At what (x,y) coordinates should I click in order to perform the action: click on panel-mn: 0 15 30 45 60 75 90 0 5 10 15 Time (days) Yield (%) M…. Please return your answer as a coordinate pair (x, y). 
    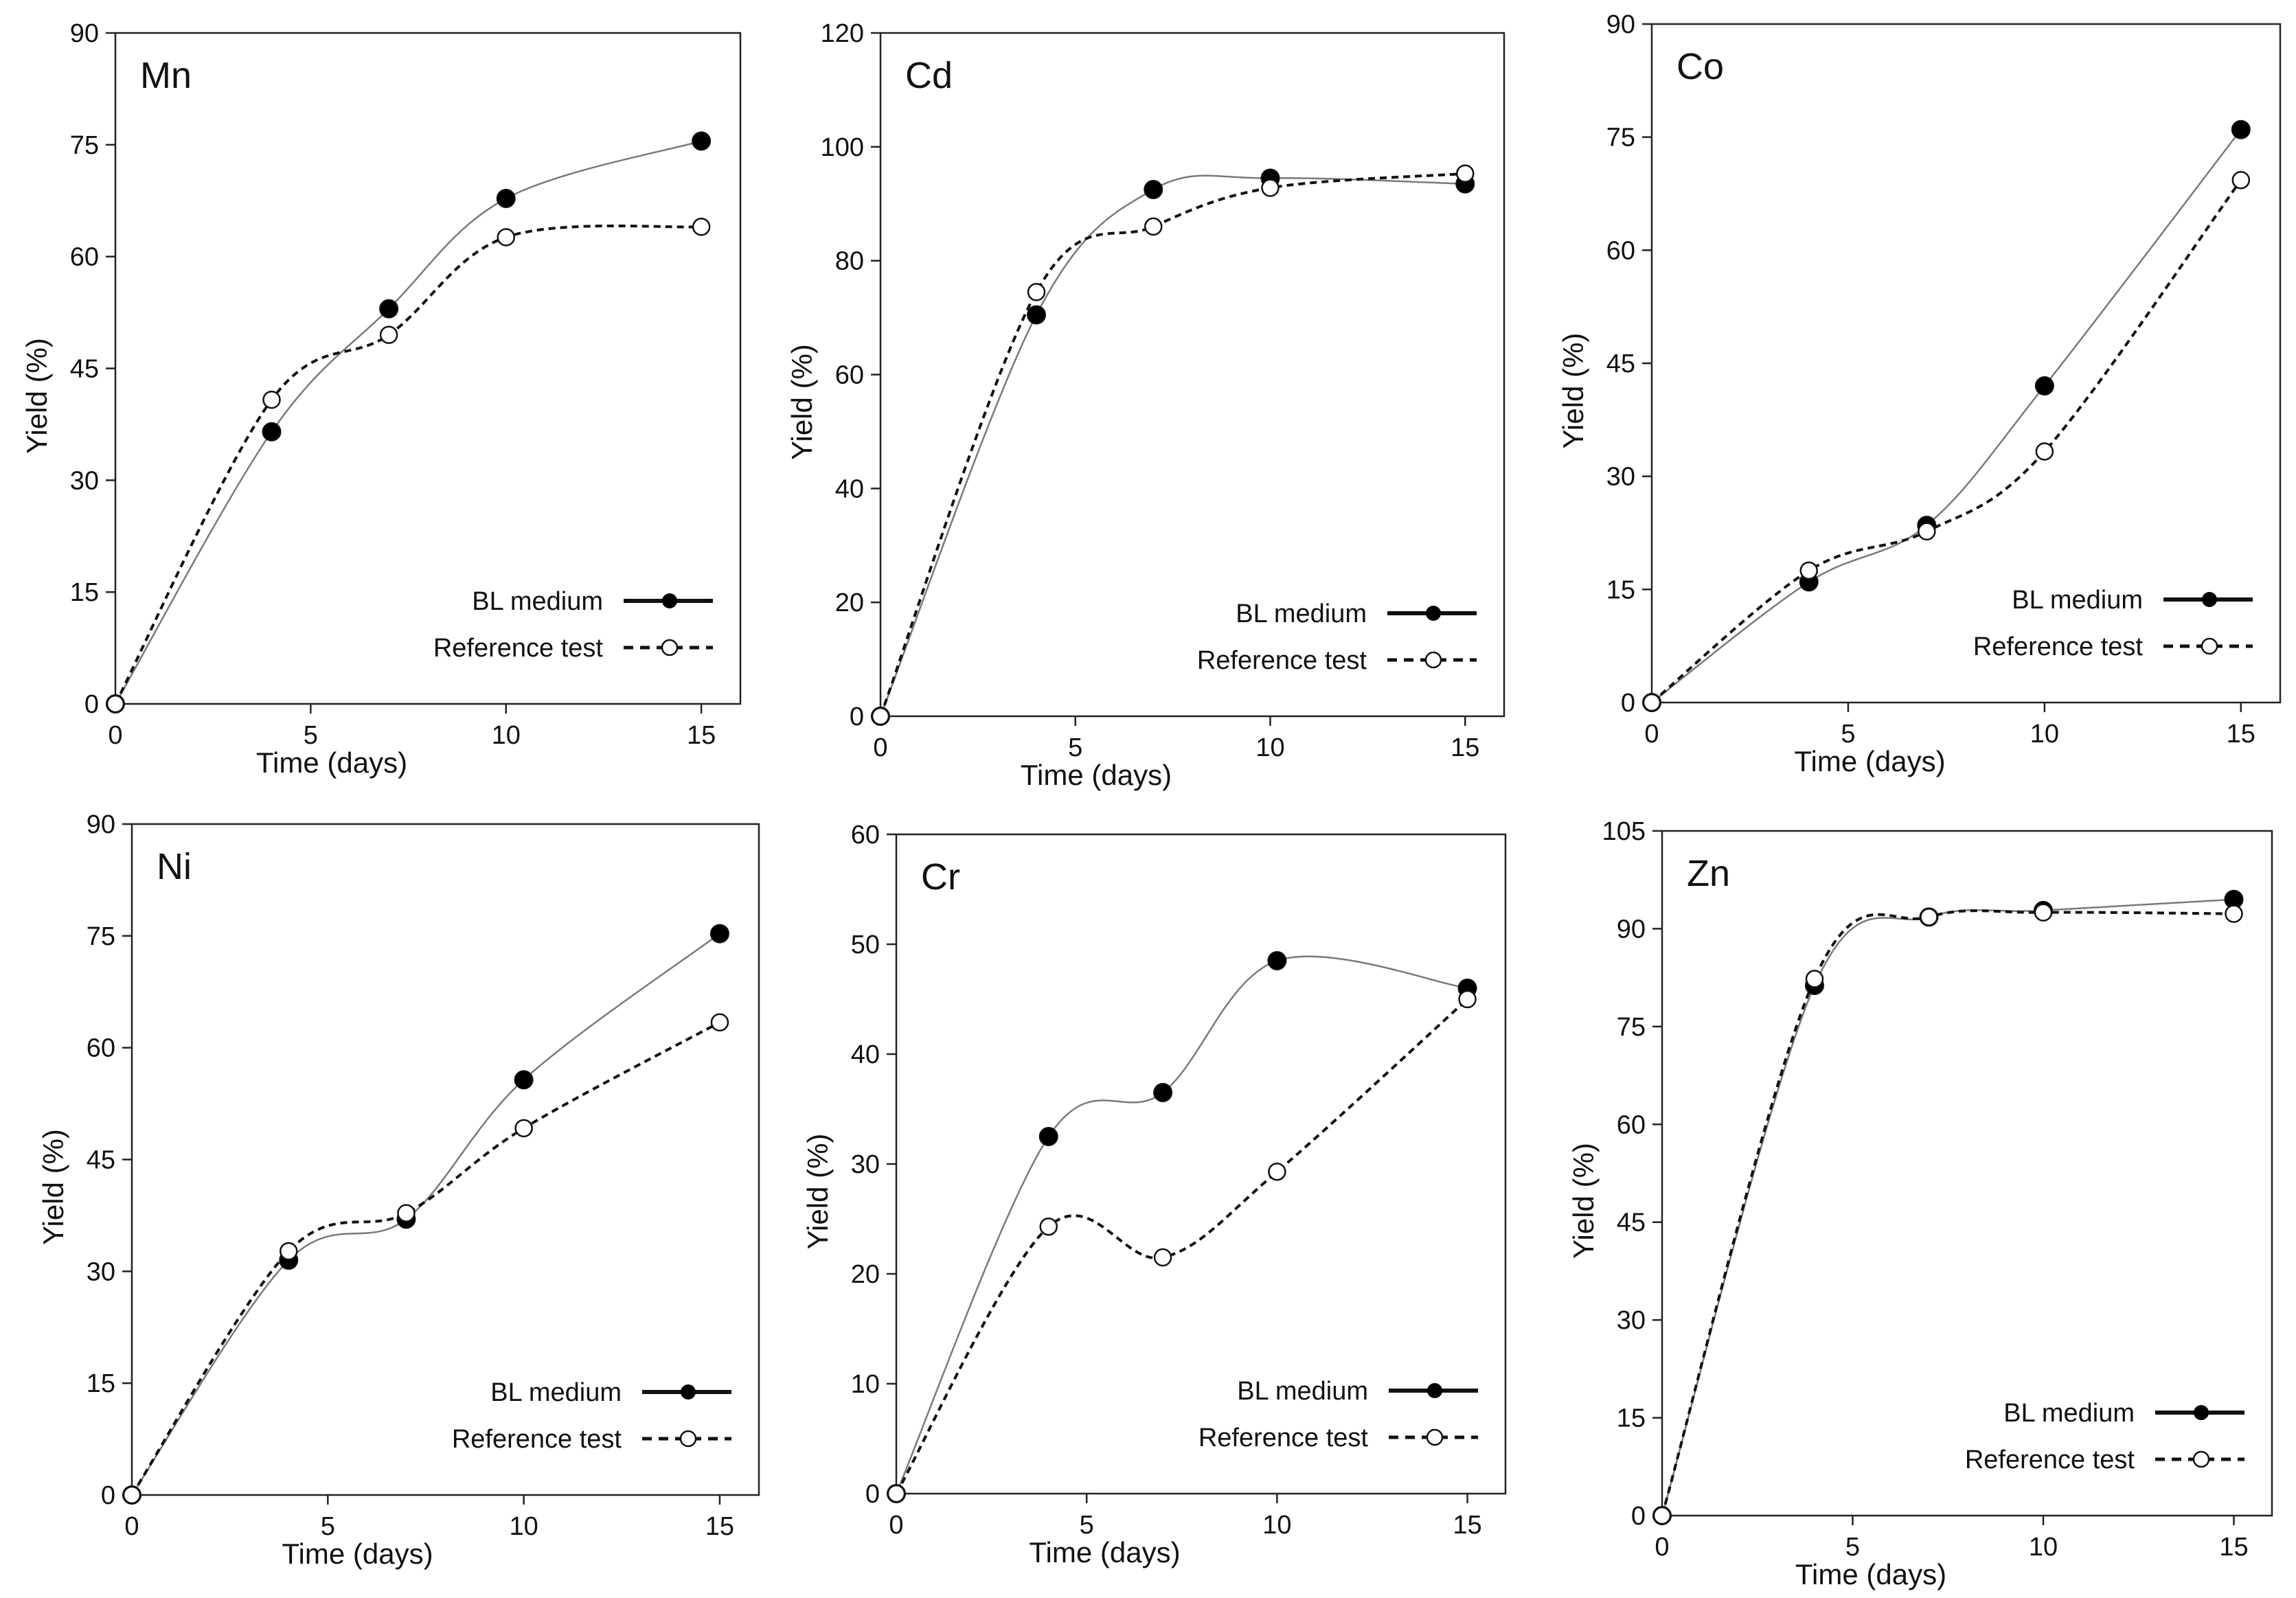
    Looking at the image, I should click on (381, 399).